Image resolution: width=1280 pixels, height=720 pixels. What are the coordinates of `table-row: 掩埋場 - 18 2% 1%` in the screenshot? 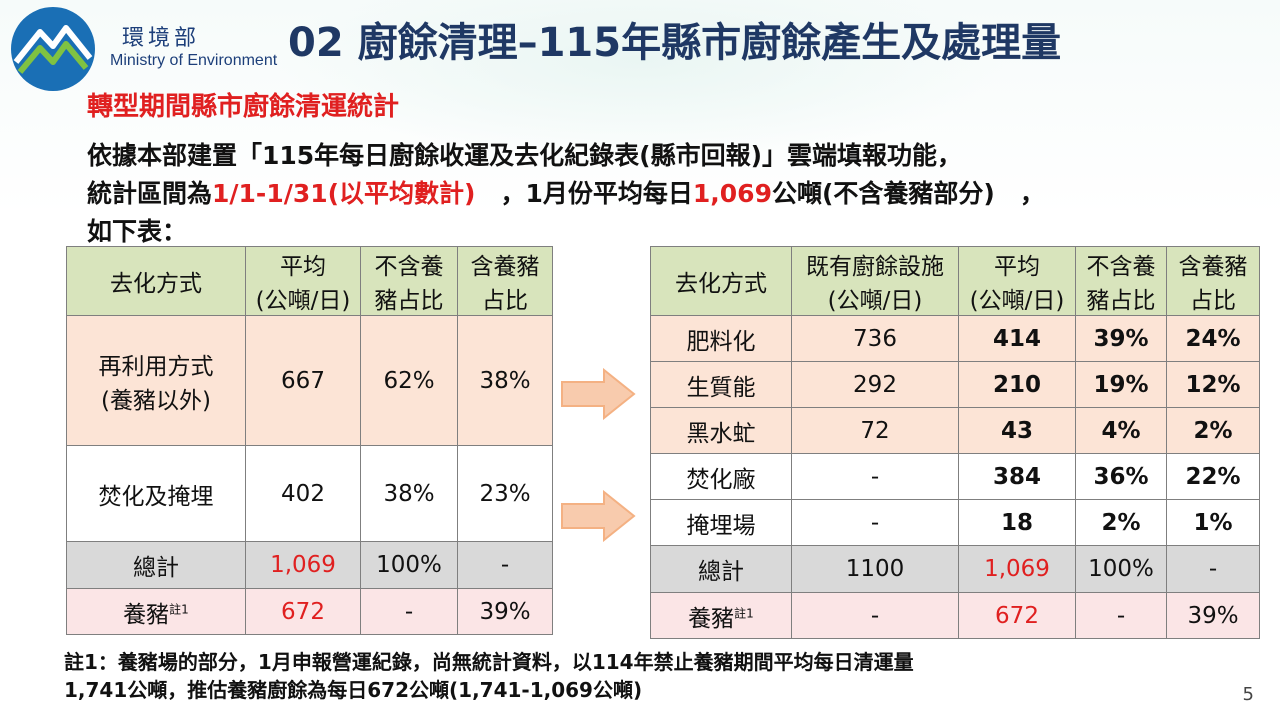 It's located at (955, 522).